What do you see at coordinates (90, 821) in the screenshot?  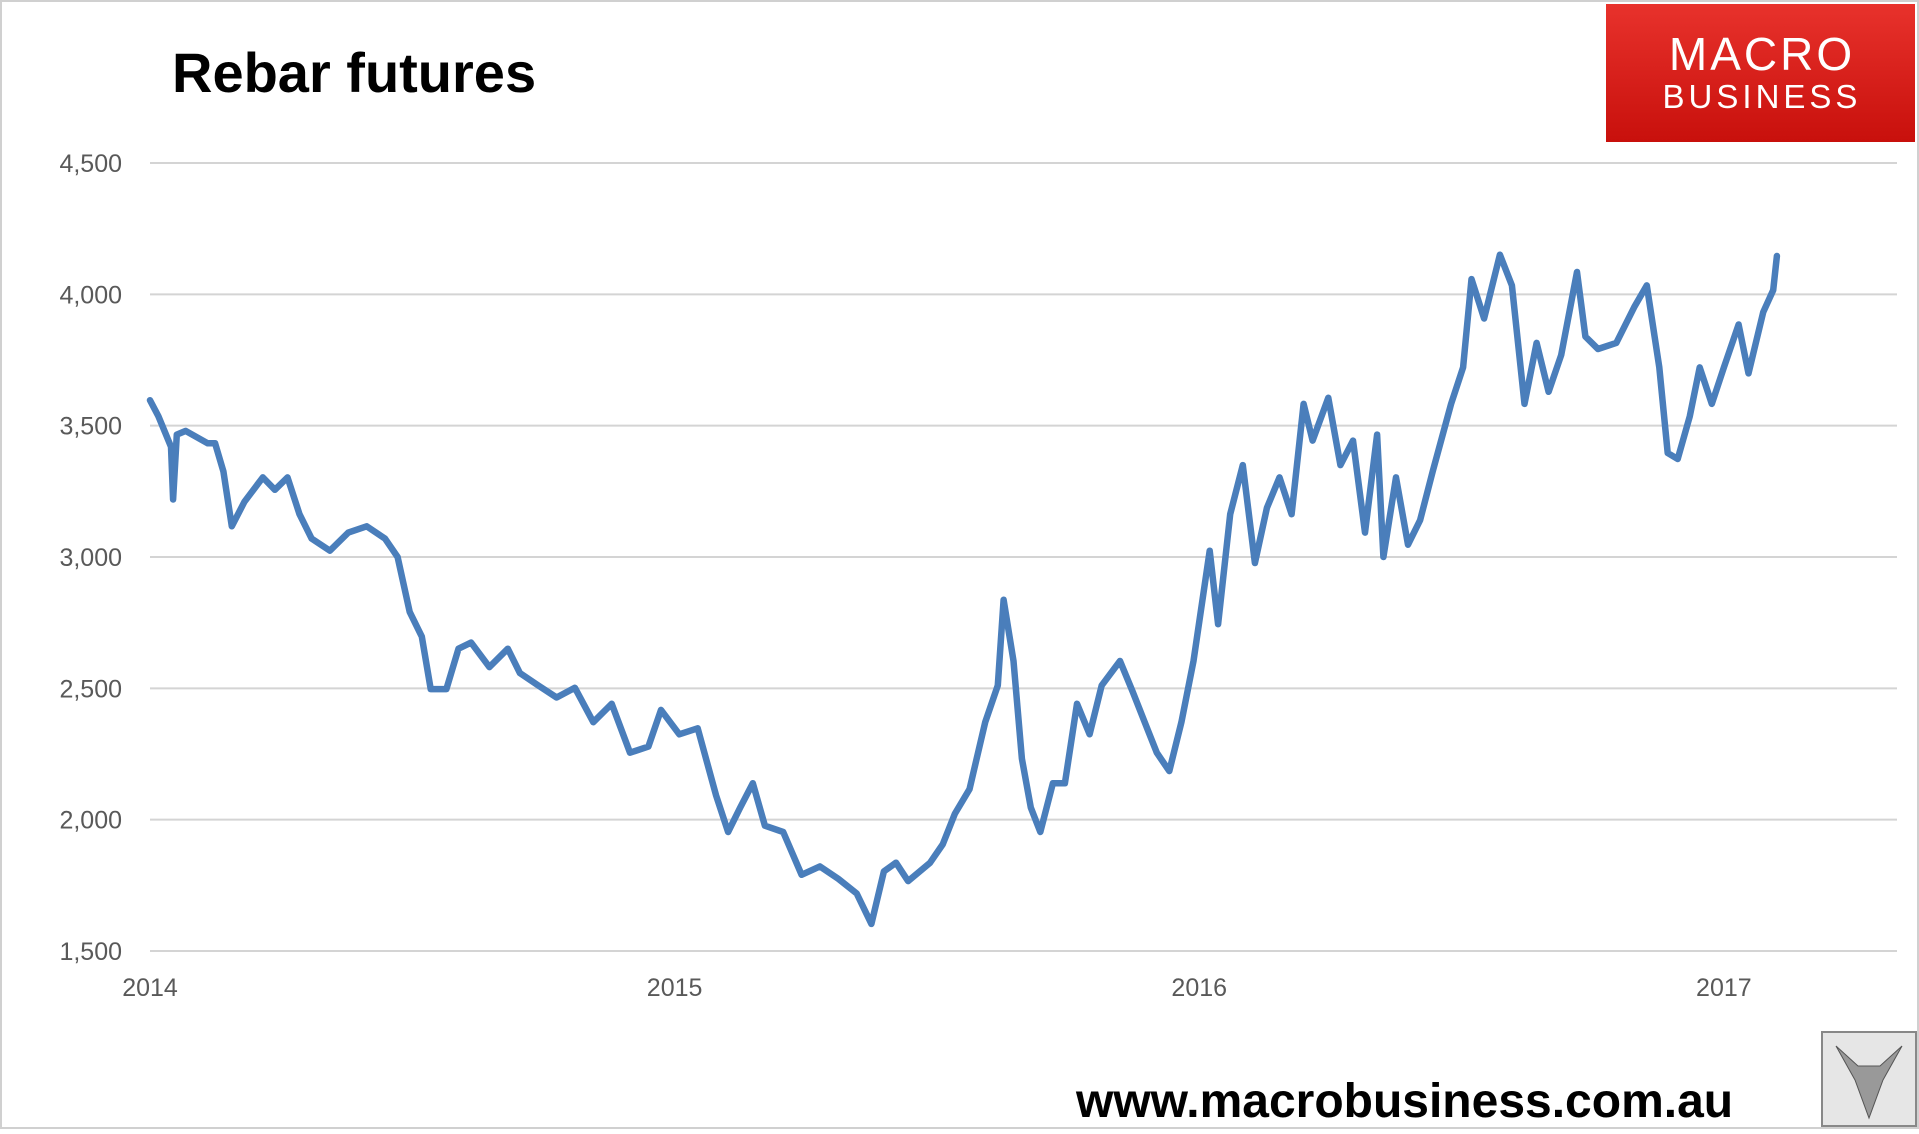 I see `y-tick-label: 2,000` at bounding box center [90, 821].